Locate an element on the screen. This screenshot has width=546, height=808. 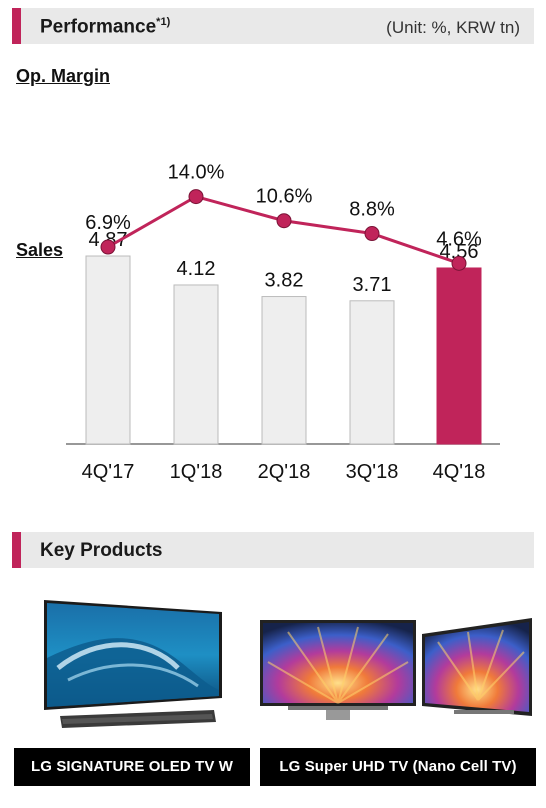
op-margin-value-label: 14.0% is located at coordinates (196, 173).